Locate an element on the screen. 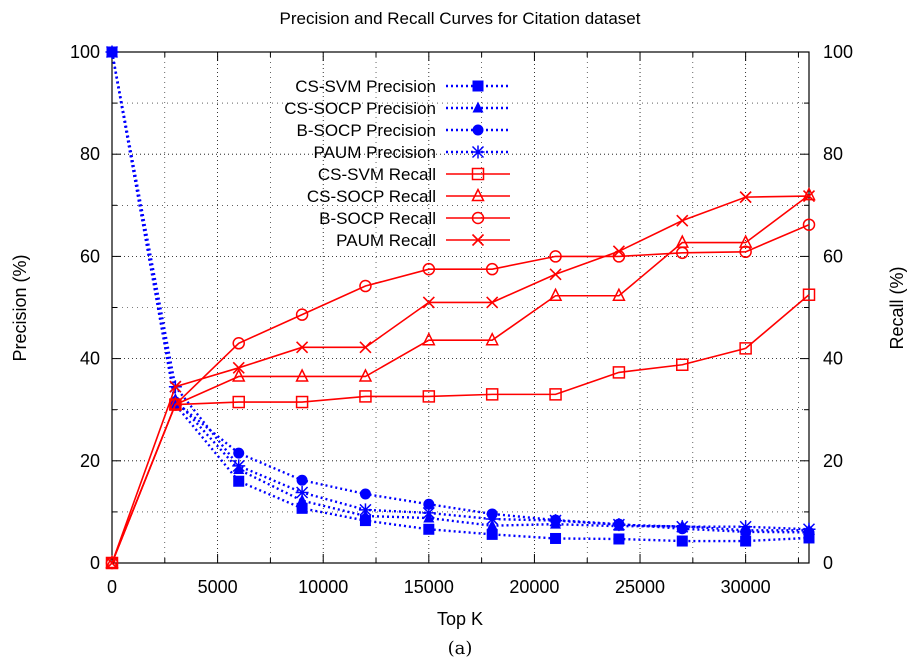 The width and height of the screenshot is (910, 665). x-tick-label: 10000 is located at coordinates (323, 587).